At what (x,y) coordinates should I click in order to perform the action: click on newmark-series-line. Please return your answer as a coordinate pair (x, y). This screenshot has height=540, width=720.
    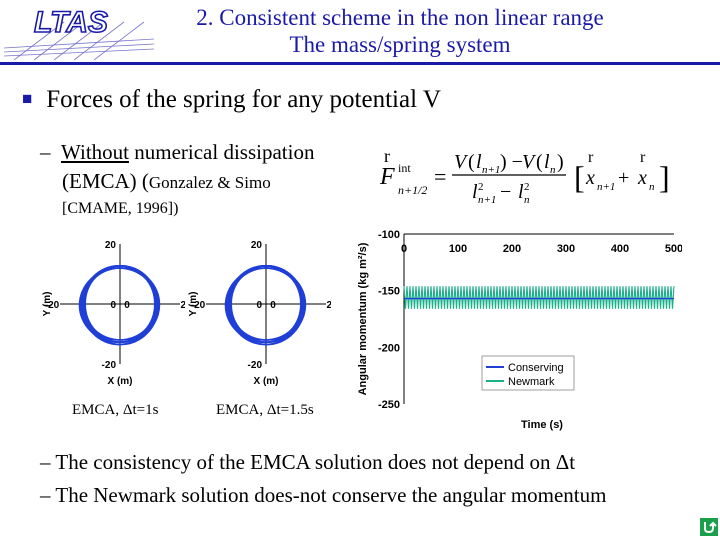
    Looking at the image, I should click on (539, 297).